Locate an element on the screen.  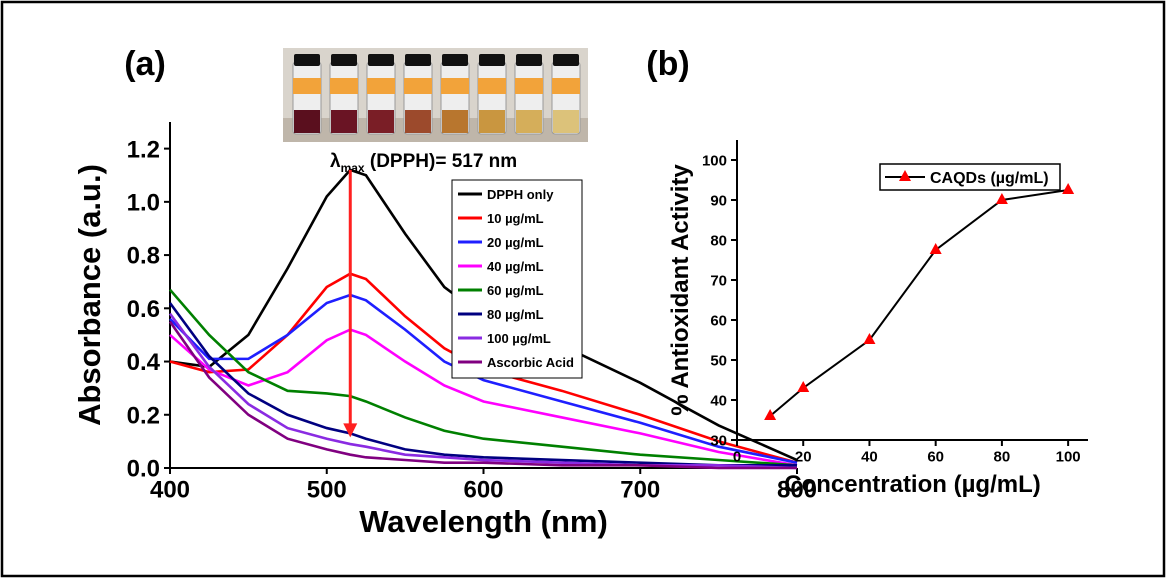
y-tick-label: 30 is located at coordinates (718, 440).